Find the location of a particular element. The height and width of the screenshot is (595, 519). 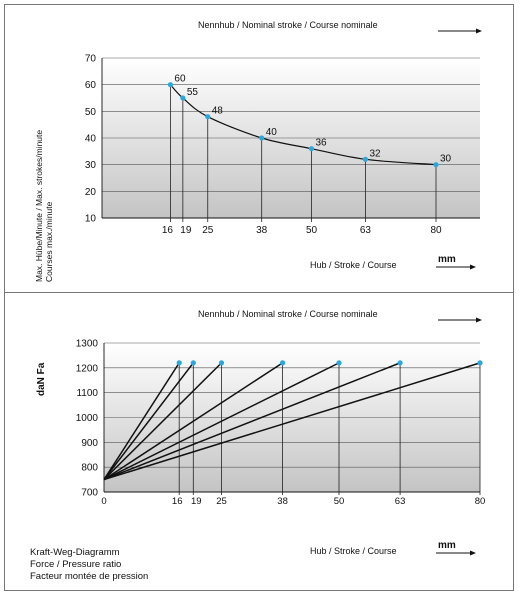

caption-line-en: Force / Pressure ratio is located at coordinates (76, 564).